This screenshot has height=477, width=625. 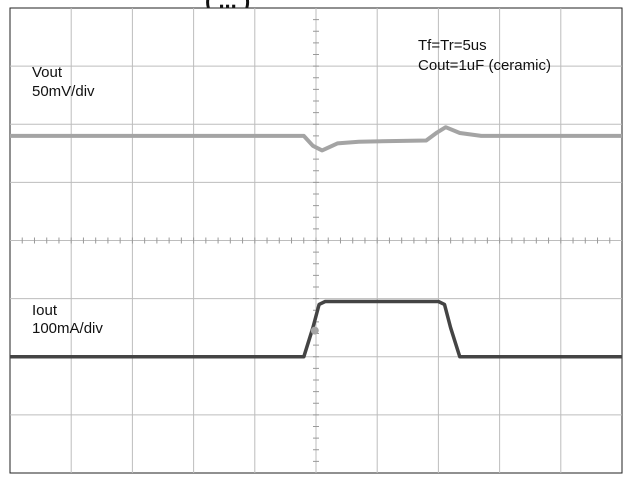 I want to click on iout-scale-label: 100mA/div, so click(x=67, y=328).